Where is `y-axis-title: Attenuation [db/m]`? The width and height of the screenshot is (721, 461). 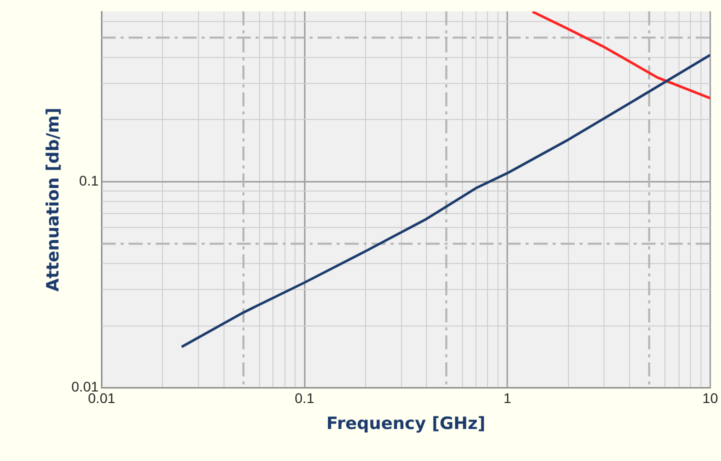
y-axis-title: Attenuation [db/m] is located at coordinates (54, 200).